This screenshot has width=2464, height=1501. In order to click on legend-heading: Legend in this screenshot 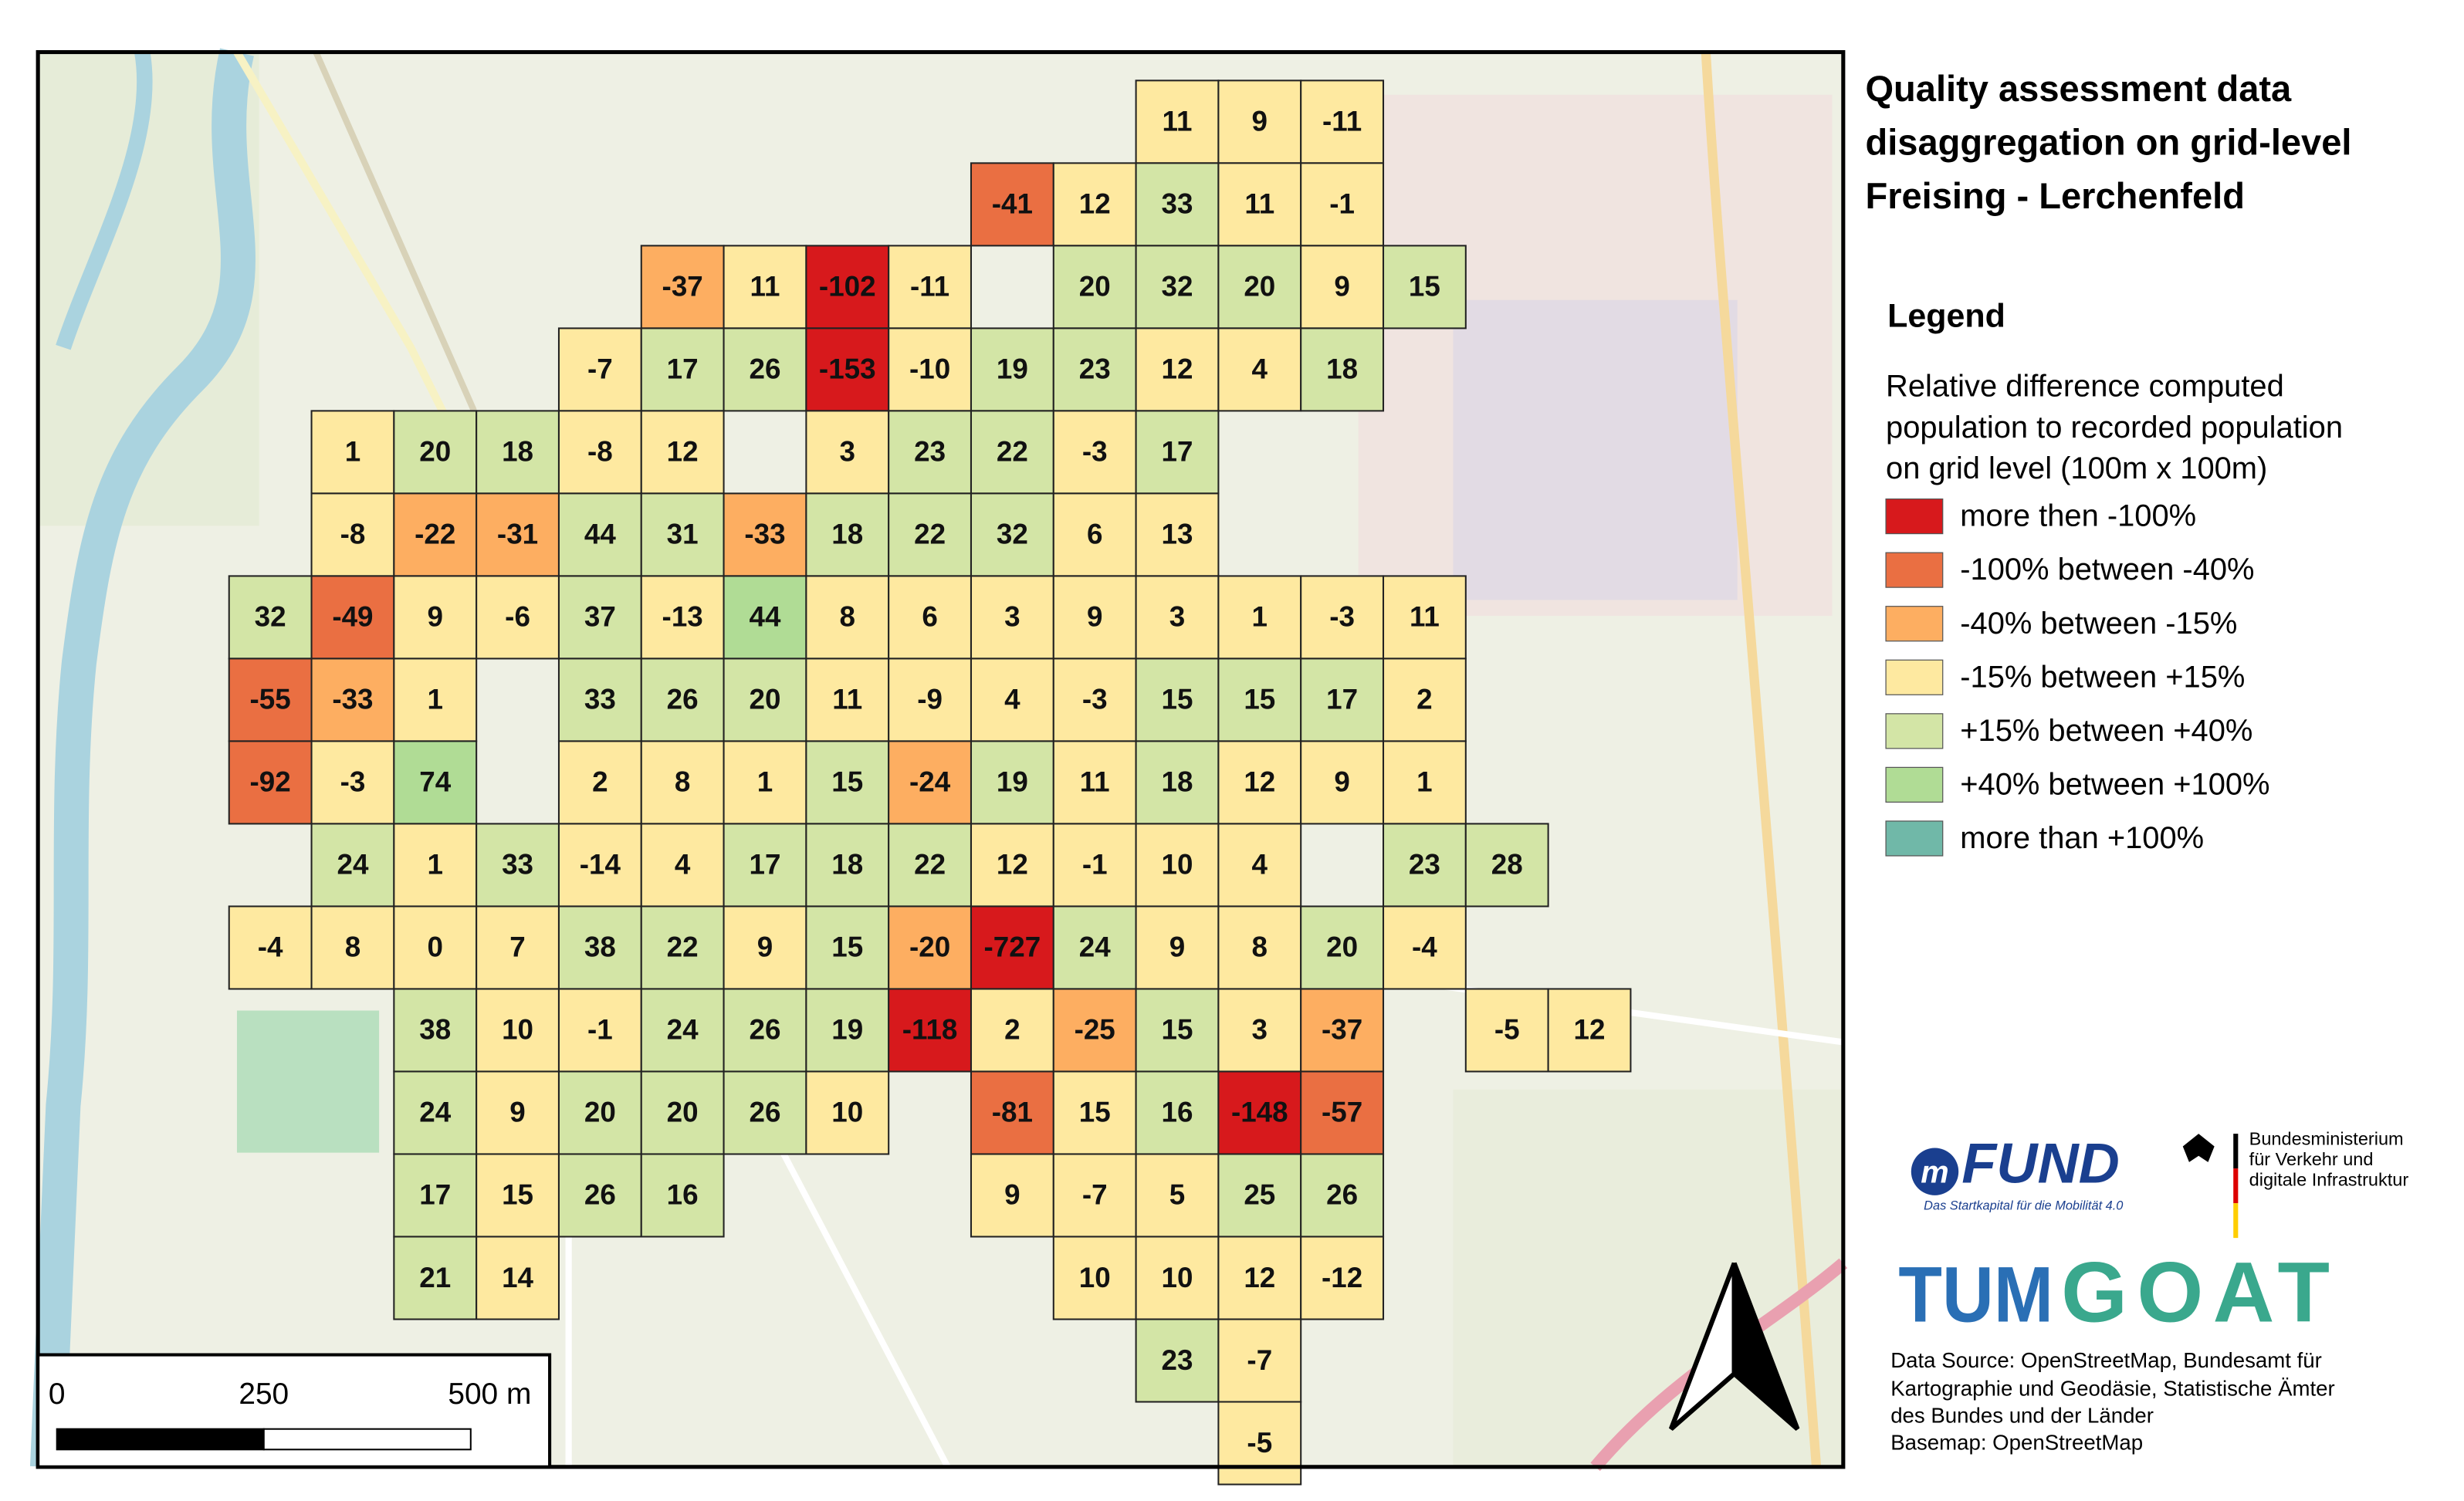, I will do `click(1946, 316)`.